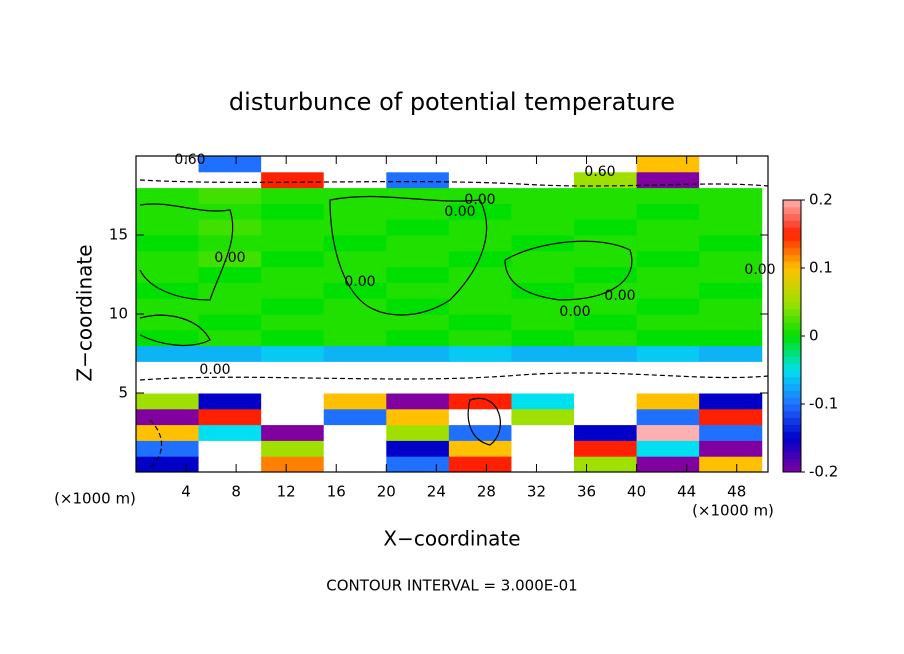 The image size is (904, 654). What do you see at coordinates (436, 492) in the screenshot?
I see `x-tick-label: 24` at bounding box center [436, 492].